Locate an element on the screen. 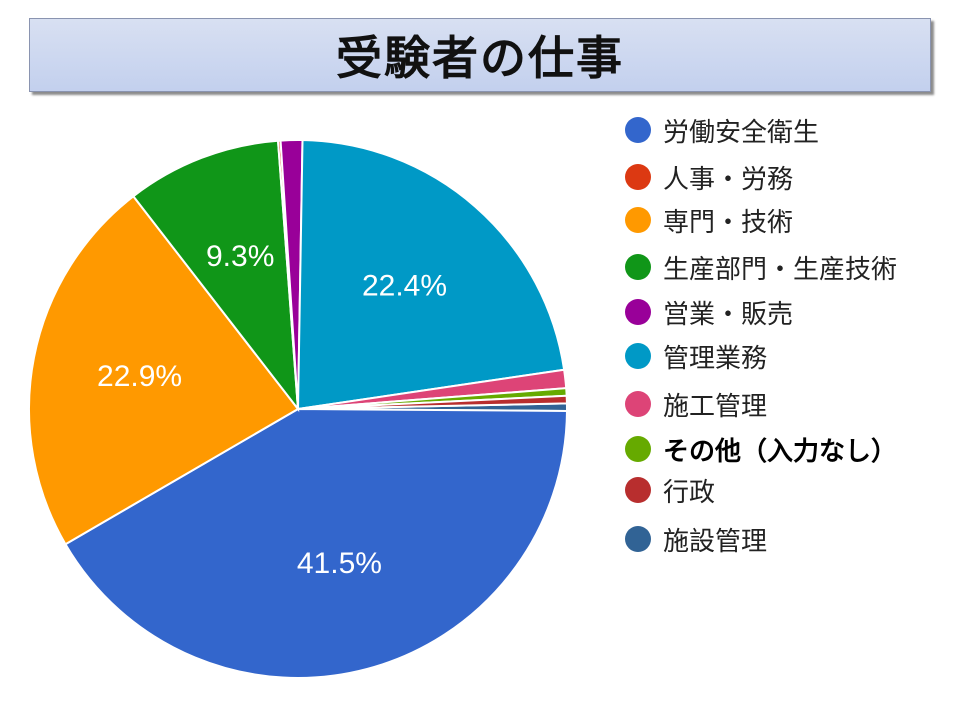  legend-item: 管理業務 is located at coordinates (696, 356).